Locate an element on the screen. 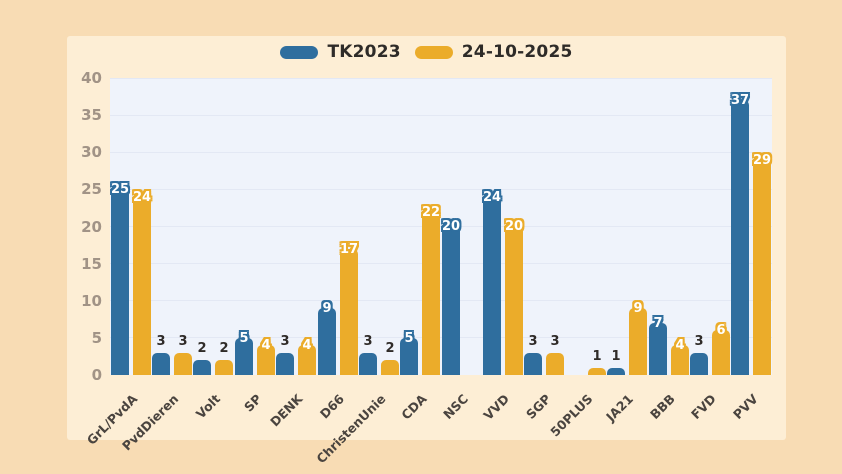 This screenshot has width=842, height=474. x-tick-label-vvd: VVD is located at coordinates (496, 407).